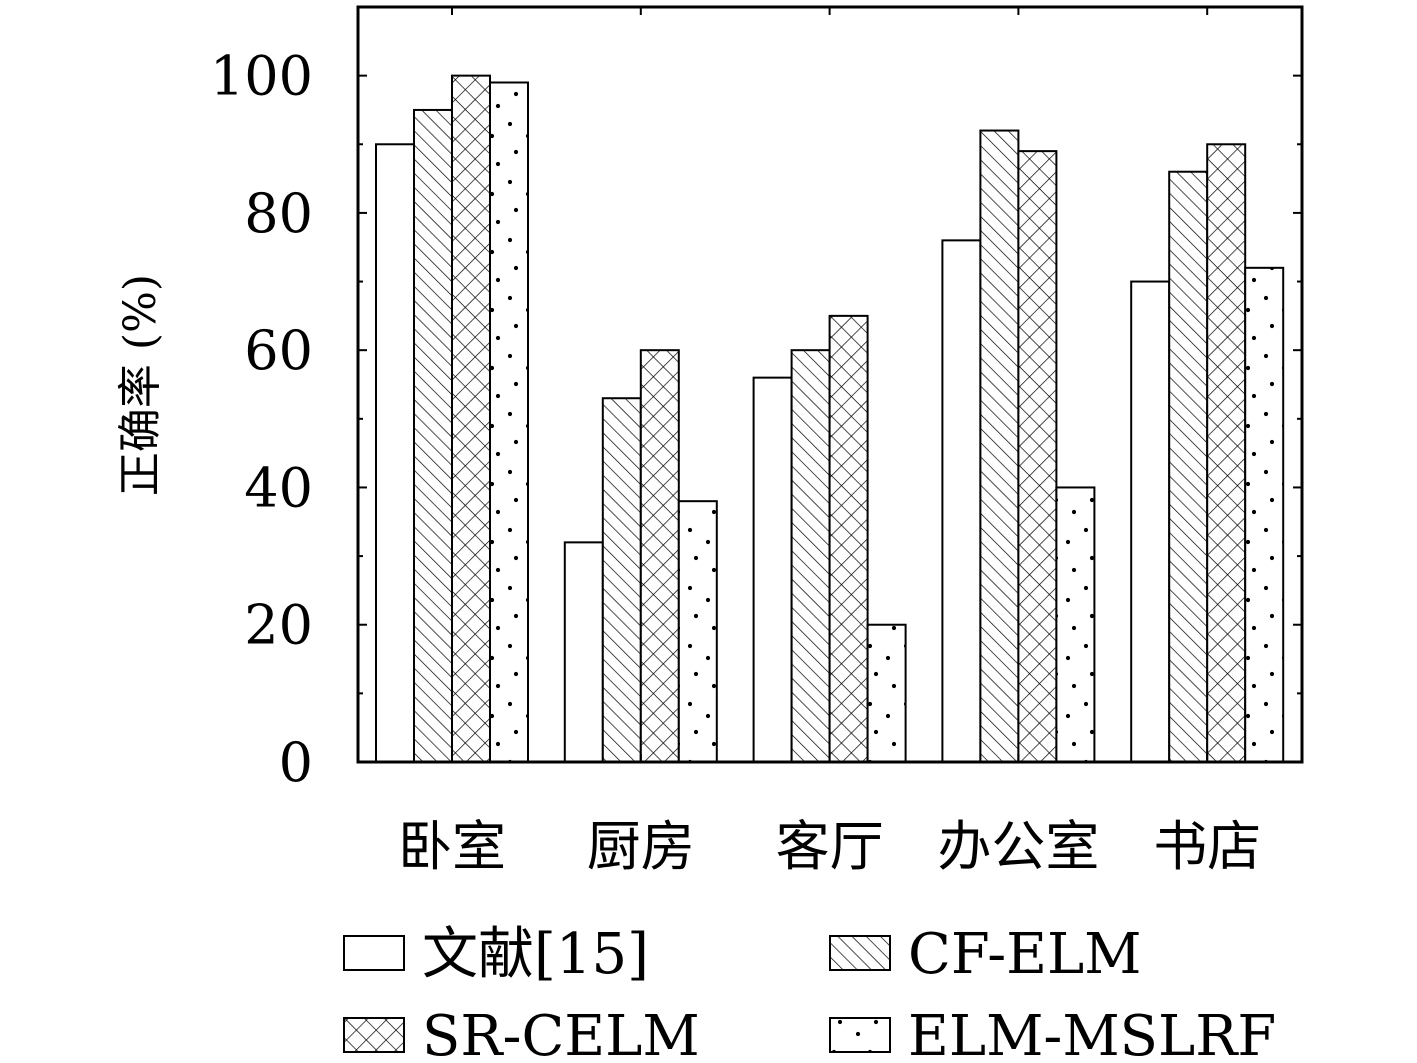 The height and width of the screenshot is (1063, 1417). What do you see at coordinates (860, 1035) in the screenshot?
I see `legend-swatch-dots` at bounding box center [860, 1035].